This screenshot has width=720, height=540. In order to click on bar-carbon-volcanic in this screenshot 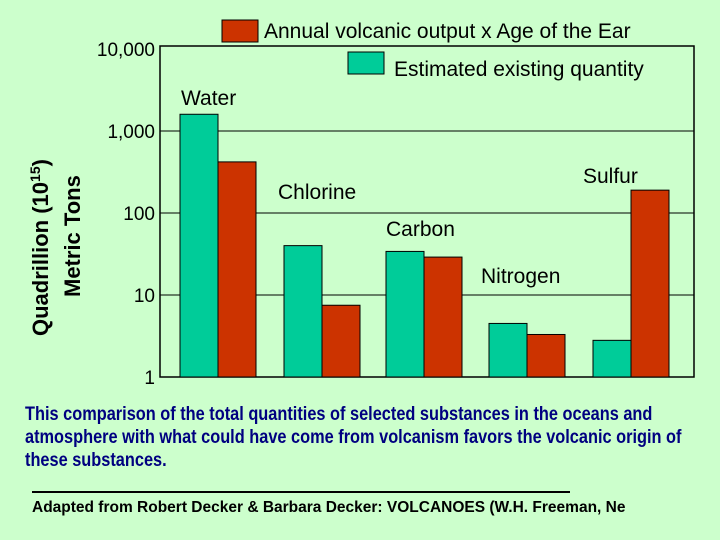, I will do `click(443, 317)`.